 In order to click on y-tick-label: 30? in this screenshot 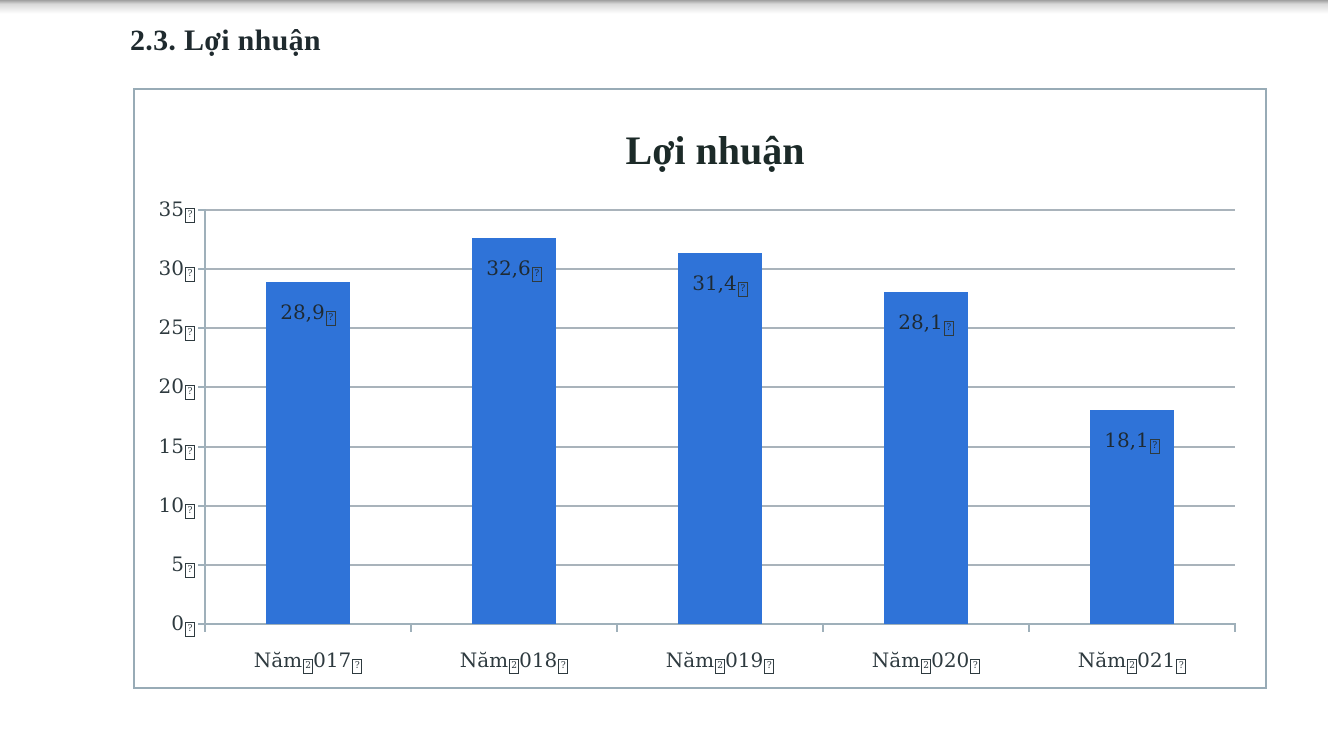, I will do `click(165, 269)`.